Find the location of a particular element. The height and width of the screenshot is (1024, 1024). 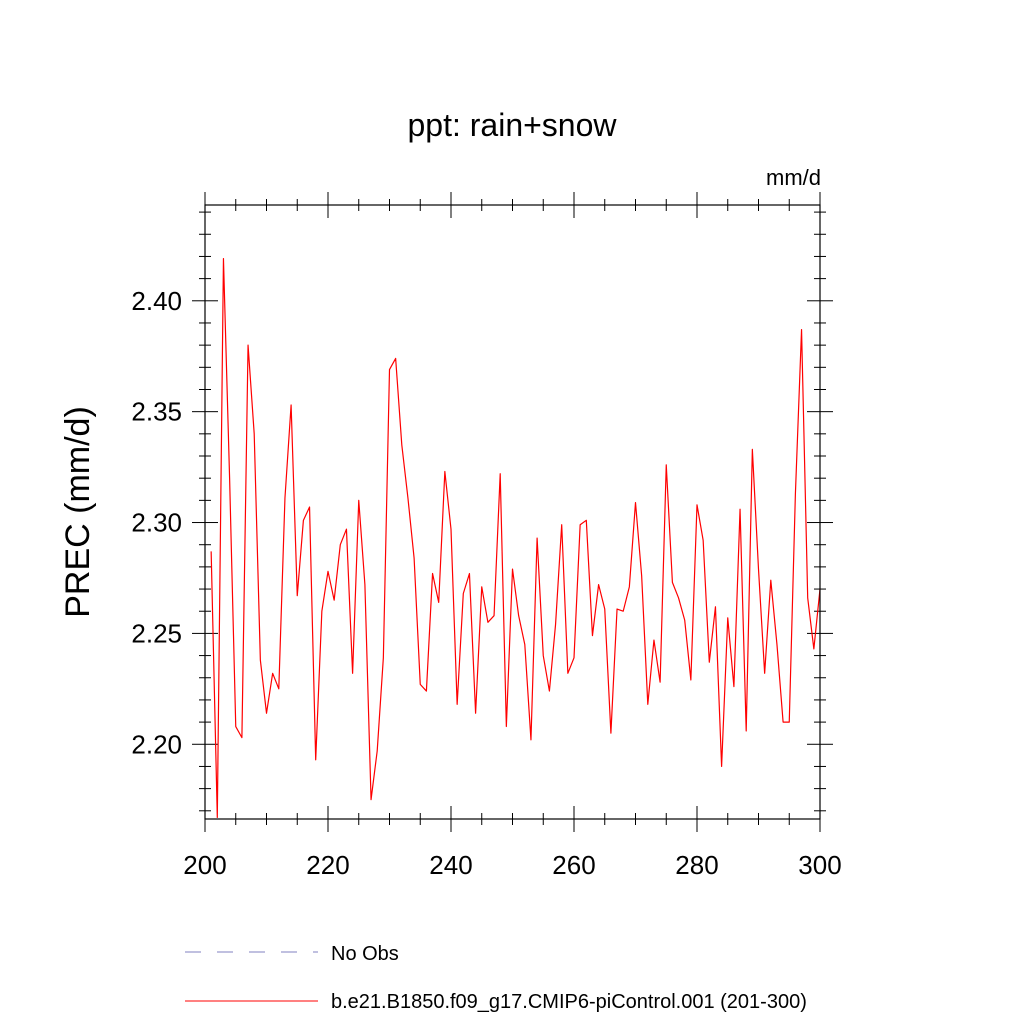

x-tick-label: 260 is located at coordinates (573, 865).